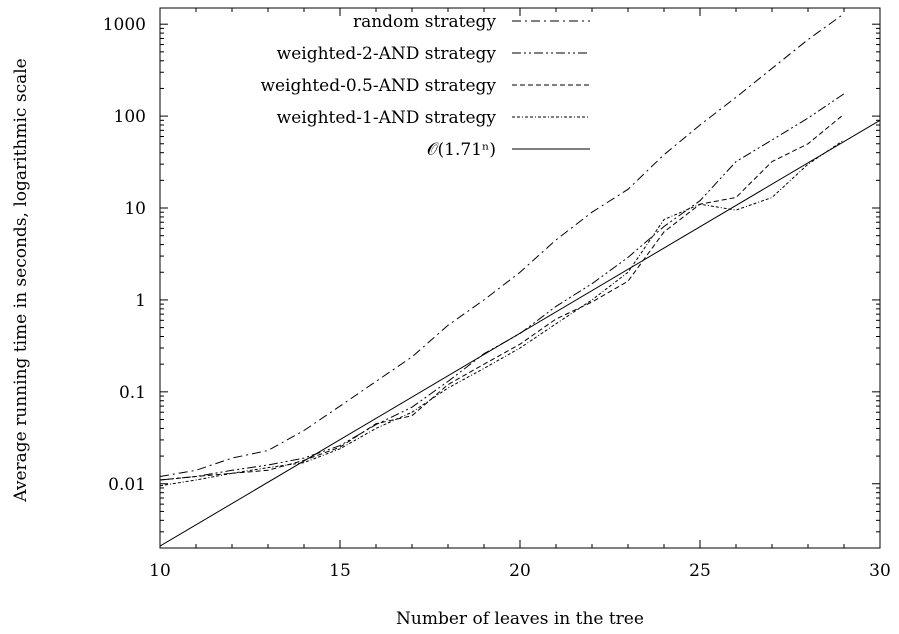 Image resolution: width=899 pixels, height=634 pixels. What do you see at coordinates (135, 209) in the screenshot?
I see `y-tick-label: 10` at bounding box center [135, 209].